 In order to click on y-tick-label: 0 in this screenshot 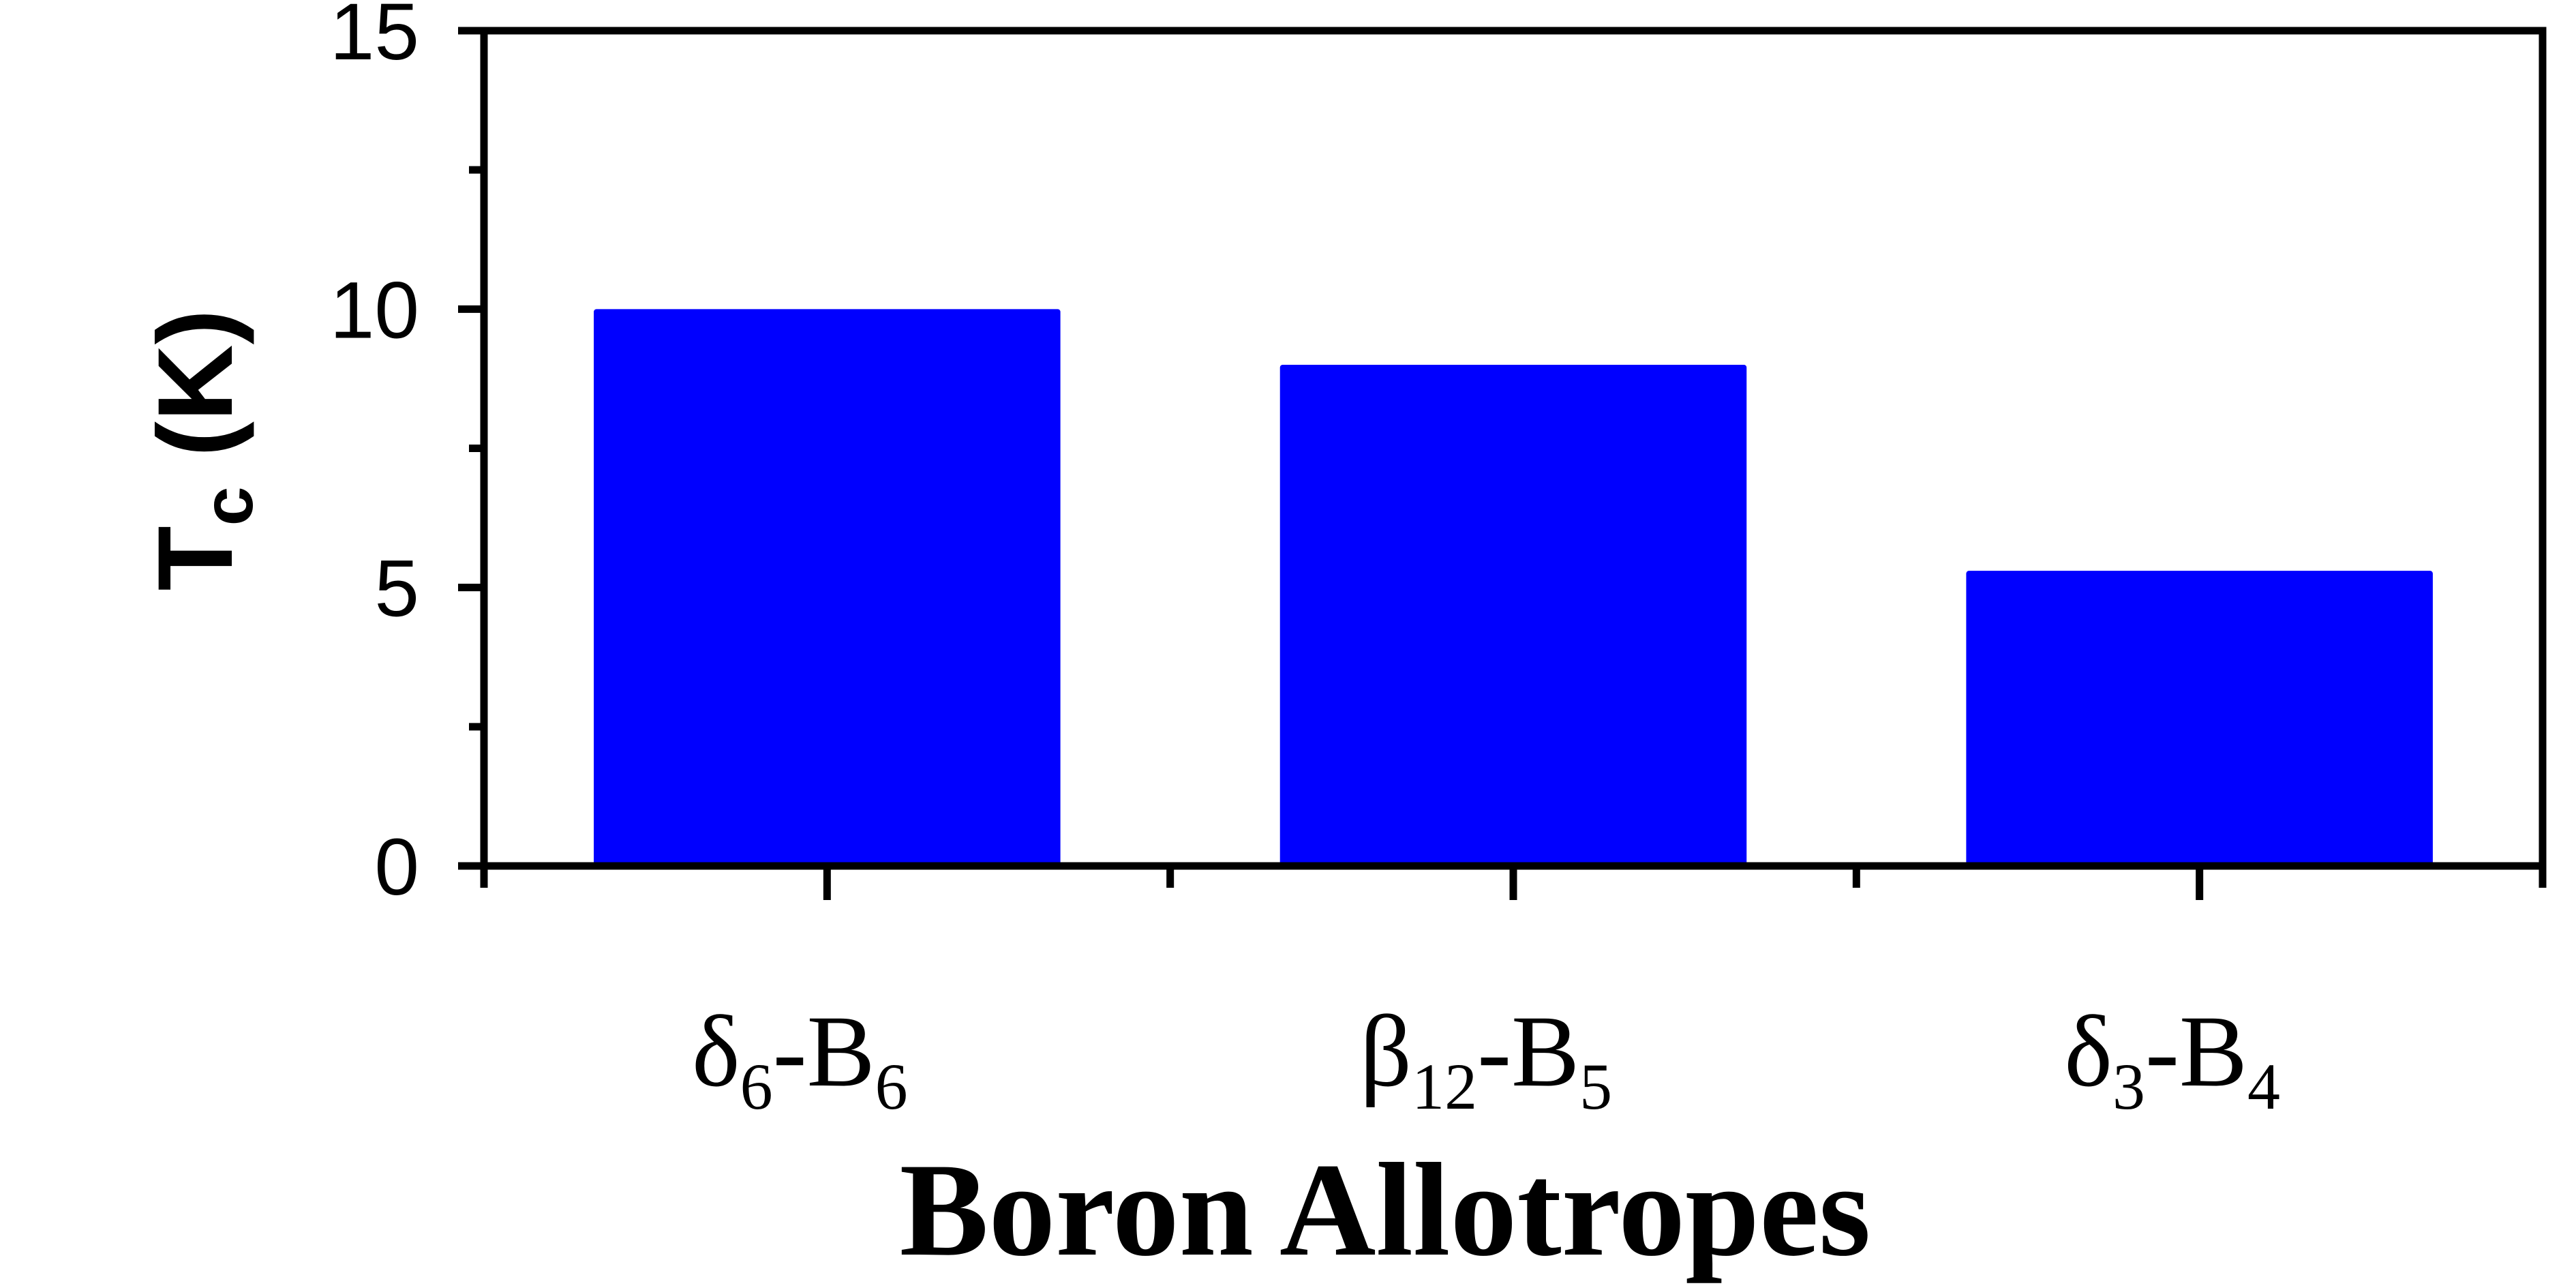, I will do `click(397, 867)`.